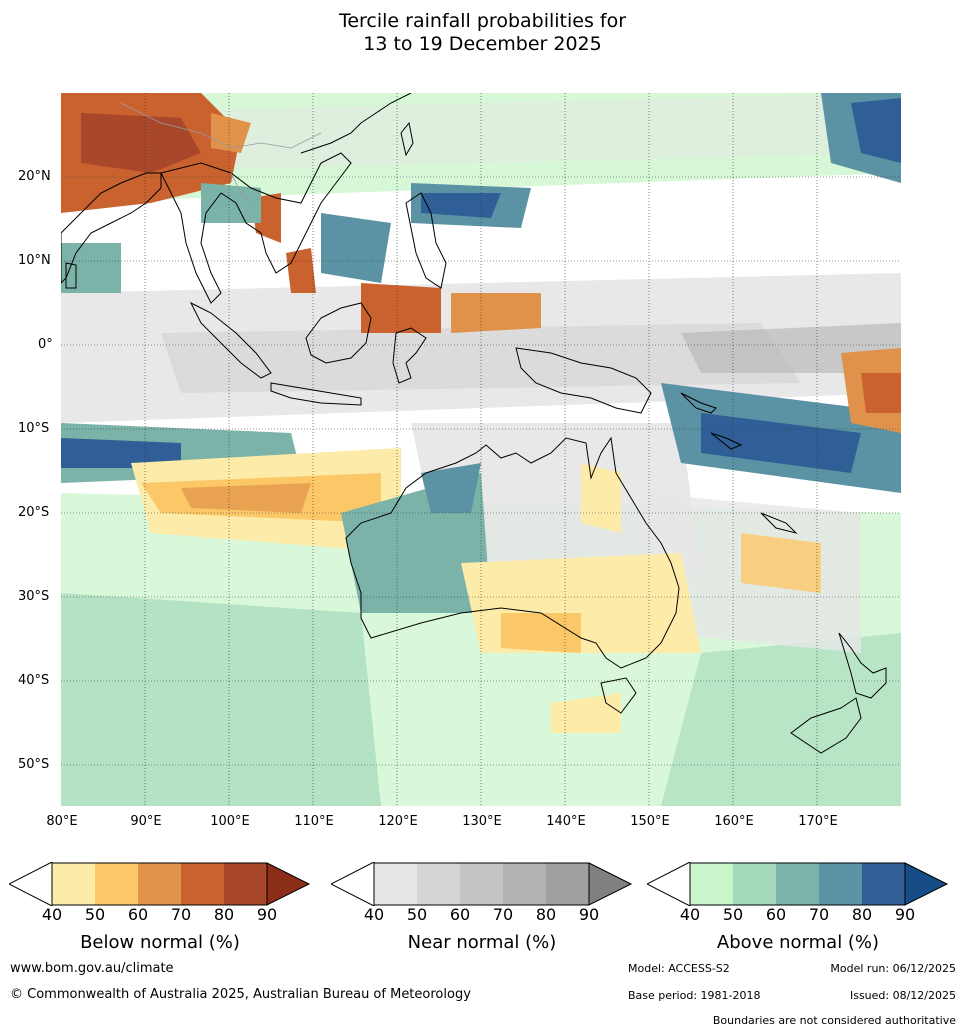 Image resolution: width=965 pixels, height=1035 pixels. Describe the element at coordinates (733, 914) in the screenshot. I see `legend-above-tick-50: 50` at that location.